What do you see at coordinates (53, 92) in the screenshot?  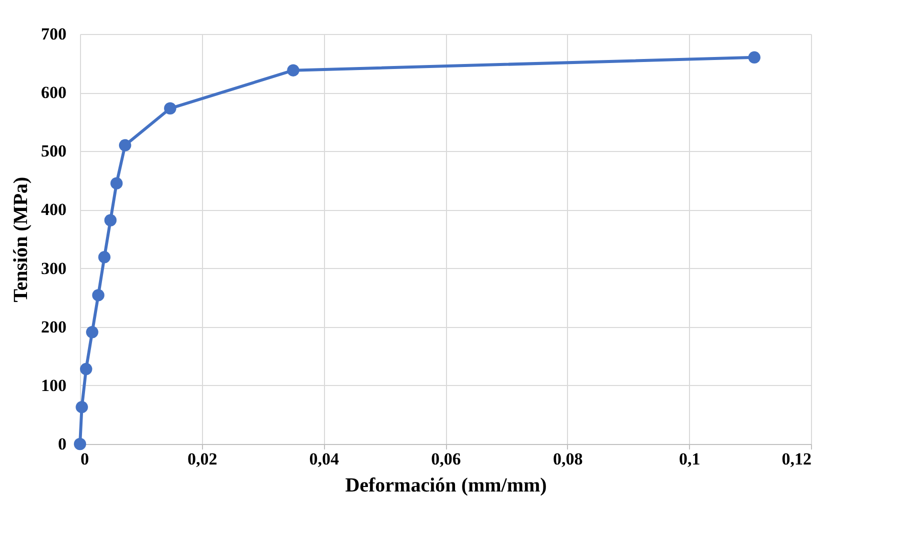 I see `y-tick-label: 600` at bounding box center [53, 92].